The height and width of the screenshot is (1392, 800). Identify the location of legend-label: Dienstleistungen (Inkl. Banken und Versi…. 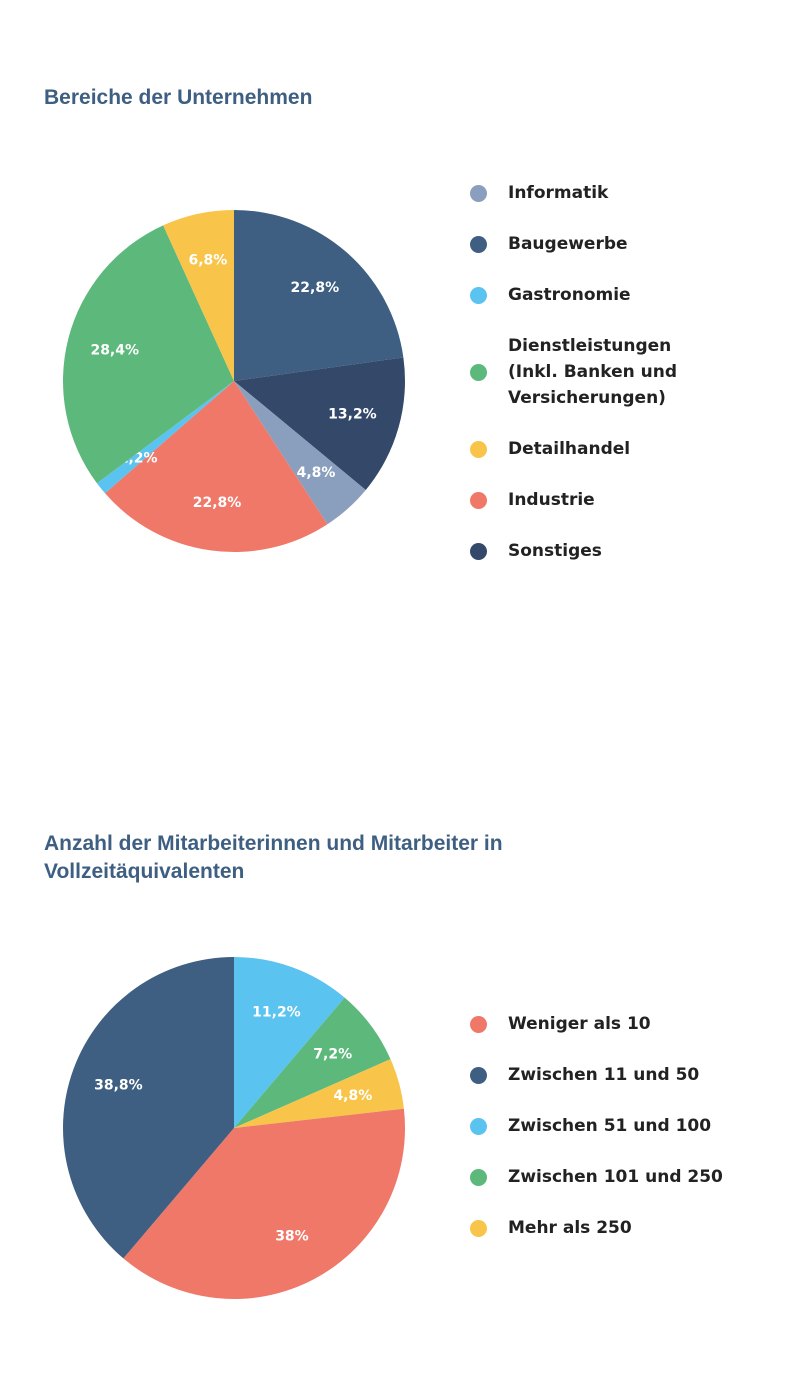
(593, 372).